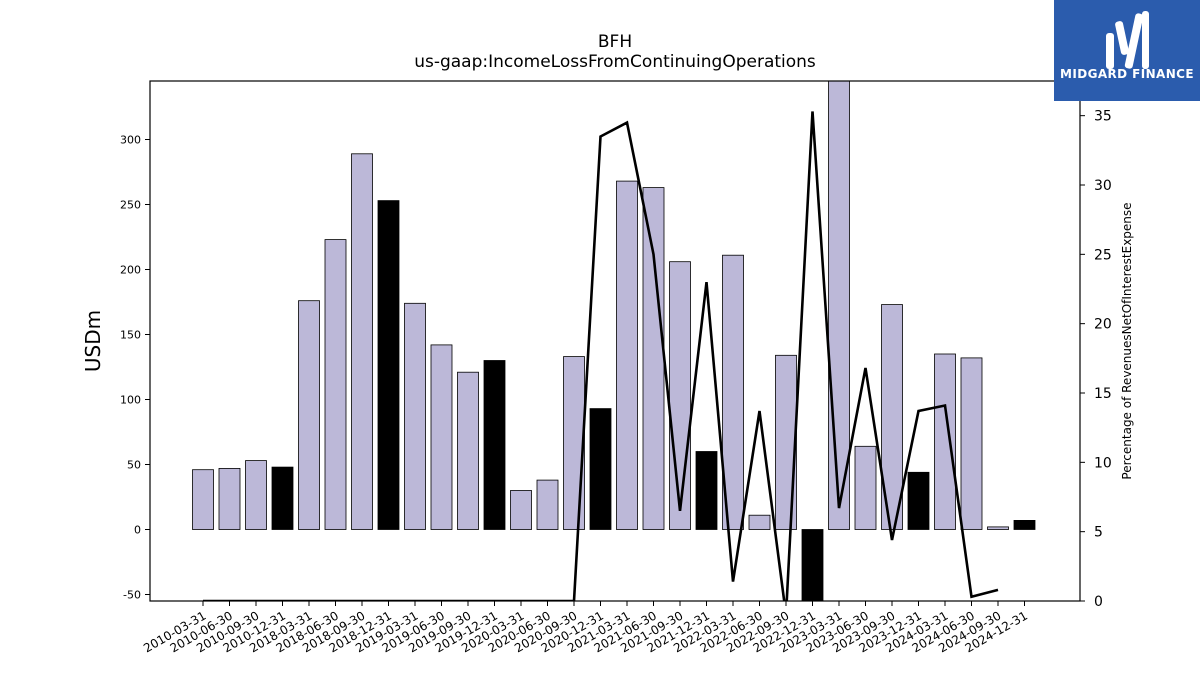  What do you see at coordinates (1103, 255) in the screenshot?
I see `y2-tick-label: 25` at bounding box center [1103, 255].